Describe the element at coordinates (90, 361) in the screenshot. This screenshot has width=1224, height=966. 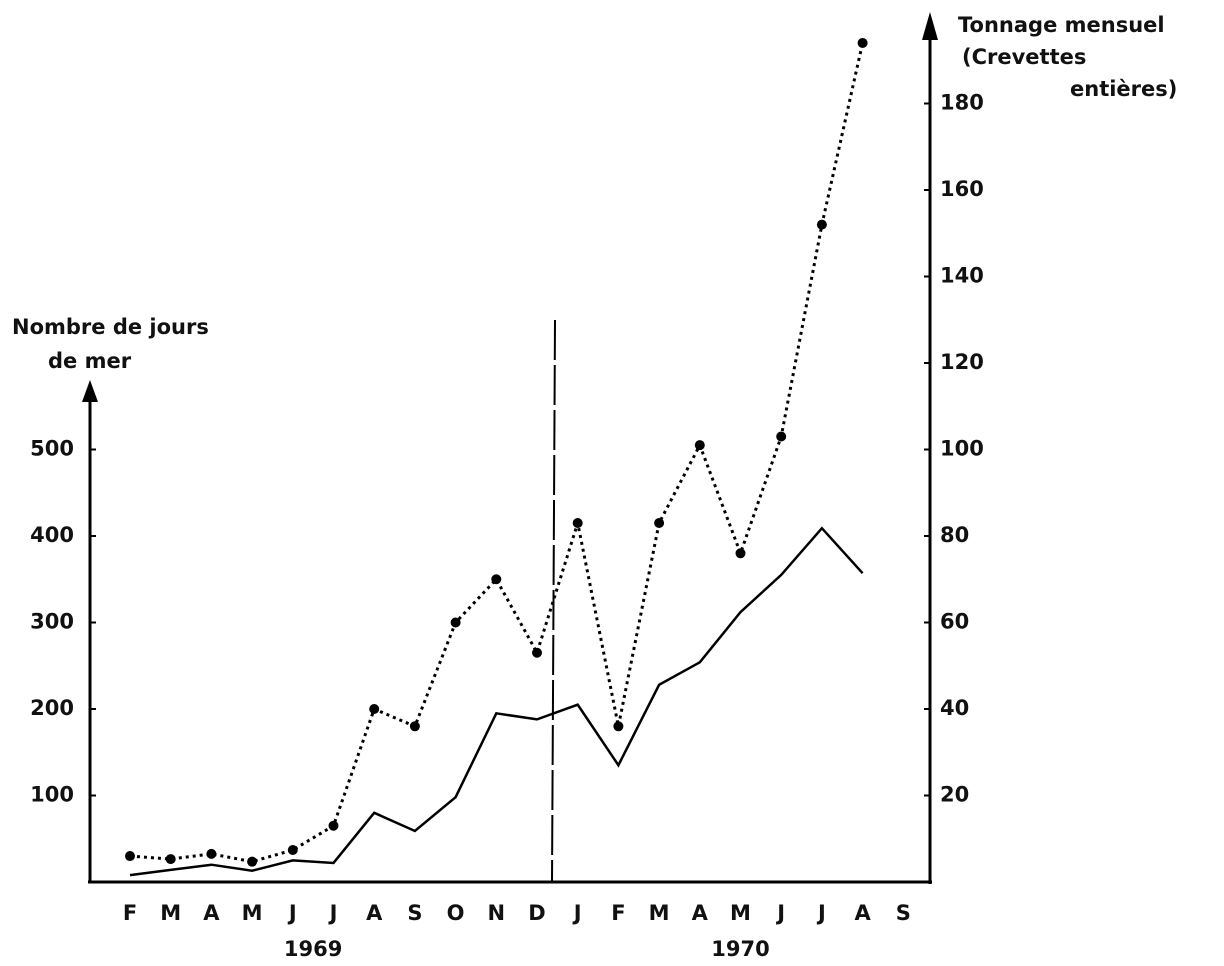
I see `y-label: de mer` at that location.